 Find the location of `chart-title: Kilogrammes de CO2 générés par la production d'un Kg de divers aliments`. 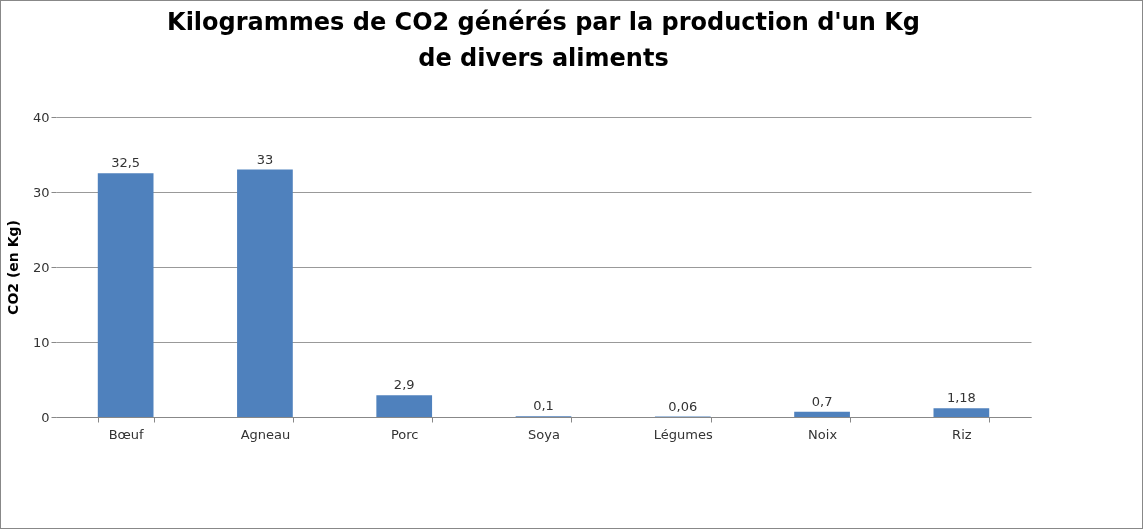

chart-title: Kilogrammes de CO2 générés par la production d'un Kg de divers aliments is located at coordinates (543, 40).